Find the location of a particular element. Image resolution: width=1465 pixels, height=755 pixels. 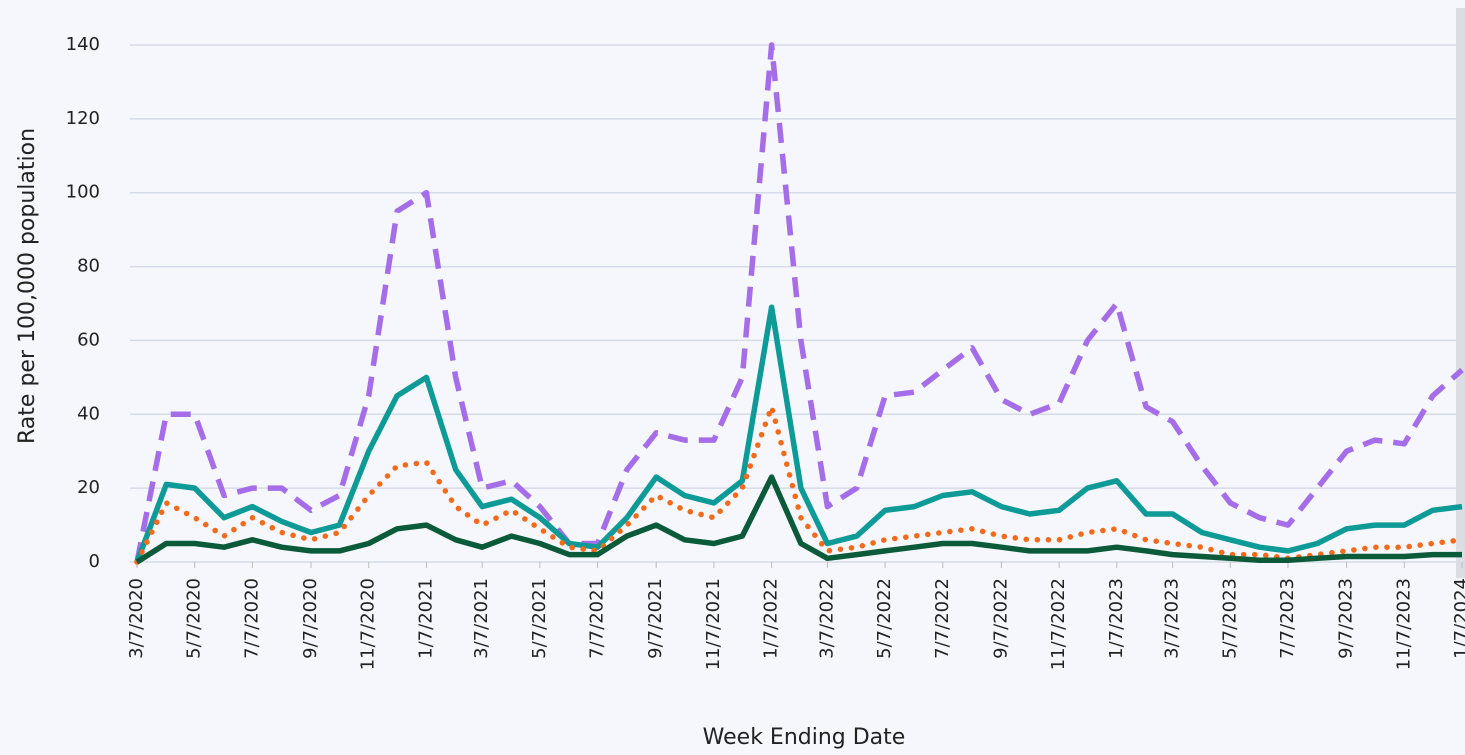

y-tick-label: 20 is located at coordinates (88, 487).